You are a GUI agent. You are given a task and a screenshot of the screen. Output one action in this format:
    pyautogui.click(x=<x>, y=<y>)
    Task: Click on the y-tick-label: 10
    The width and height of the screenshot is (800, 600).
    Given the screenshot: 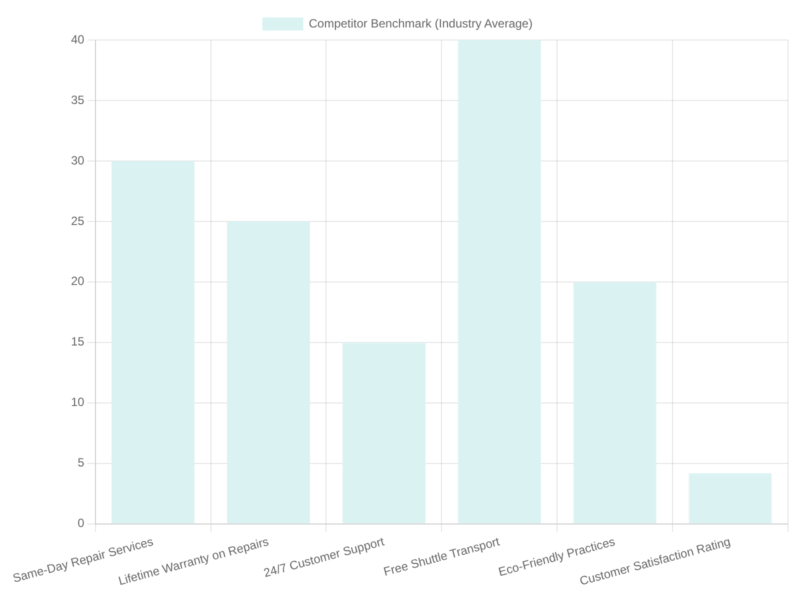 What is the action you would take?
    pyautogui.click(x=77, y=402)
    